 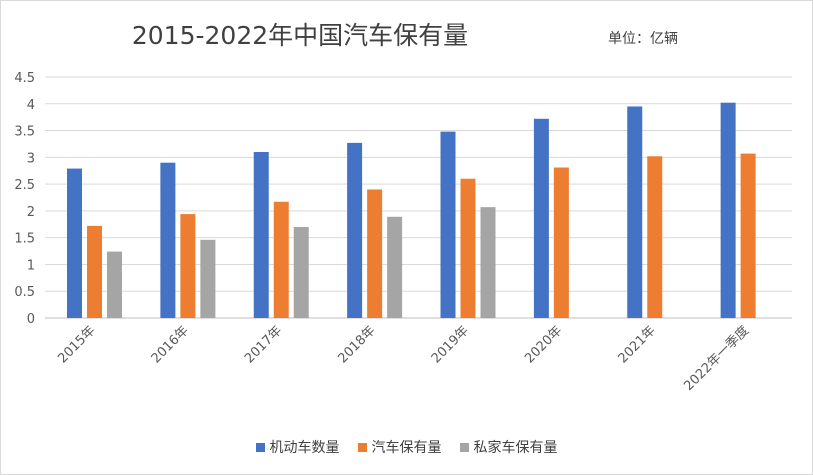 I want to click on chart-title: 2015-2022年中国汽车保有量, so click(x=300, y=35).